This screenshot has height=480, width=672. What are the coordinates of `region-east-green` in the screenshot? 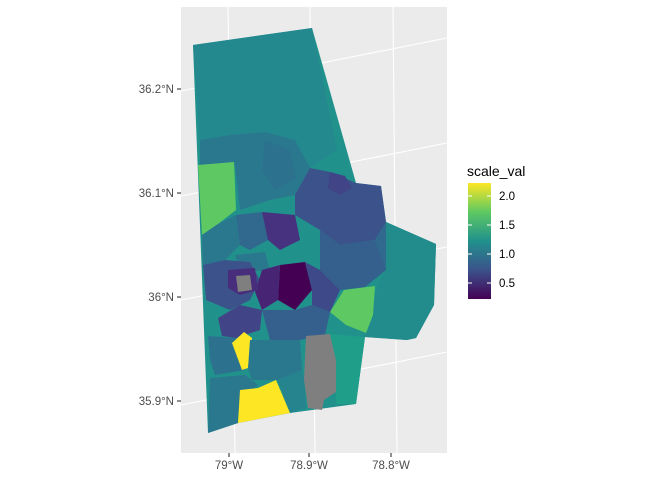 It's located at (352, 309).